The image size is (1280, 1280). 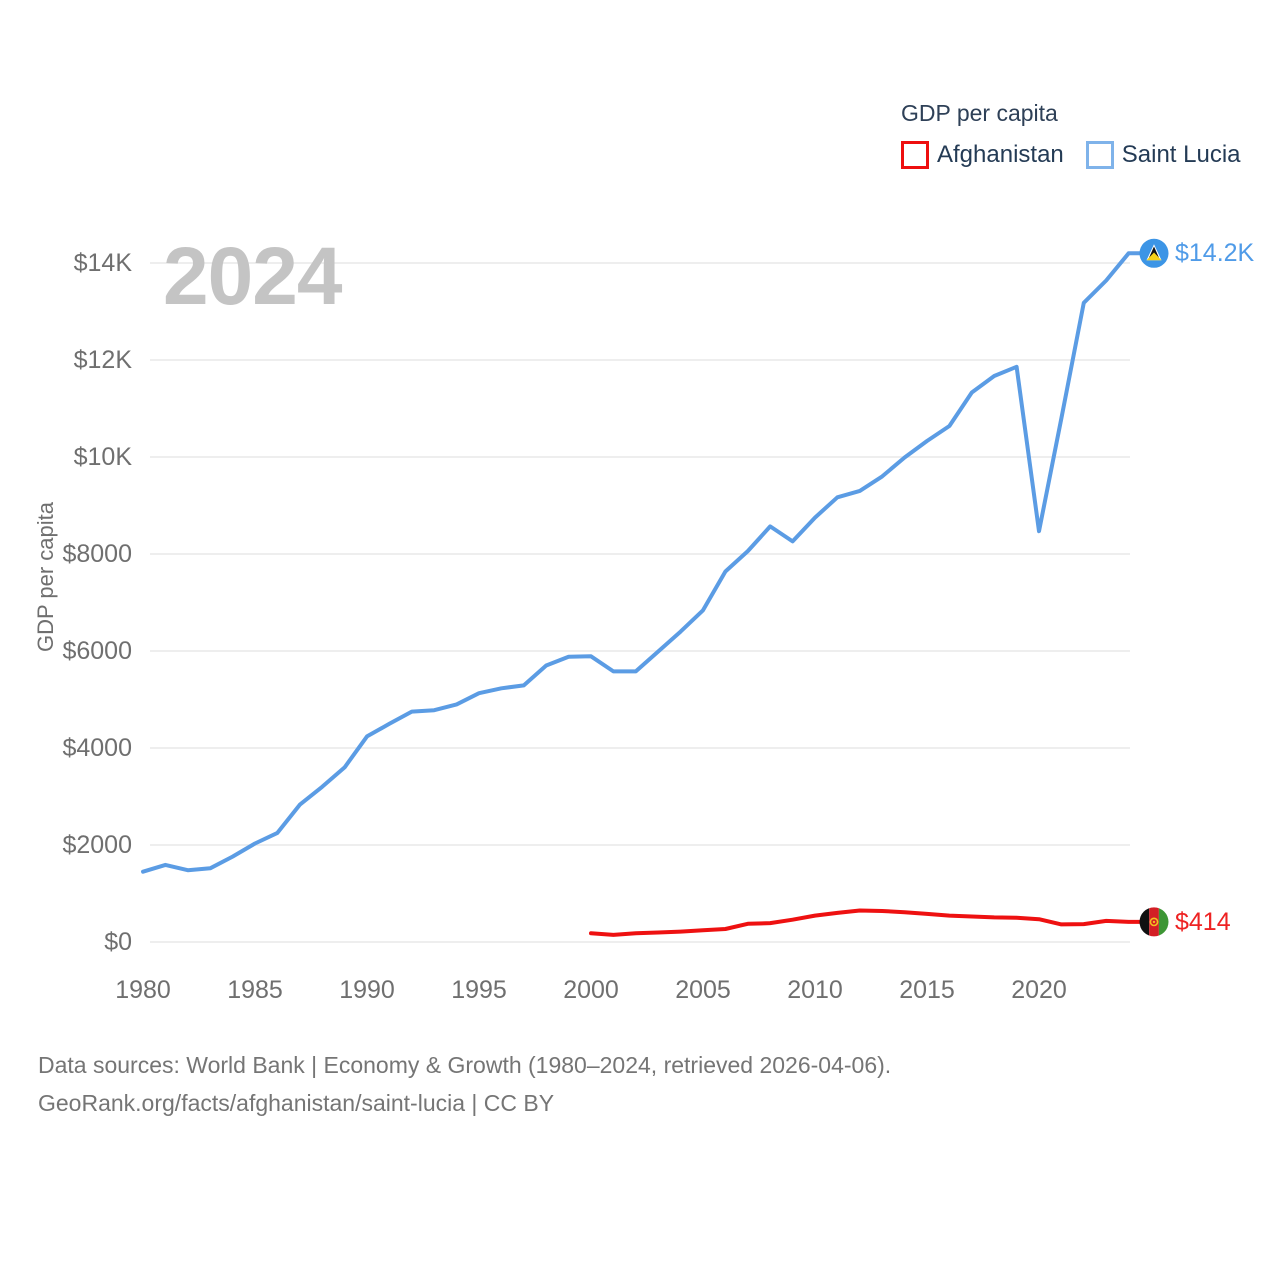 I want to click on legend-row: Afghanistan Saint Lucia, so click(x=1071, y=155).